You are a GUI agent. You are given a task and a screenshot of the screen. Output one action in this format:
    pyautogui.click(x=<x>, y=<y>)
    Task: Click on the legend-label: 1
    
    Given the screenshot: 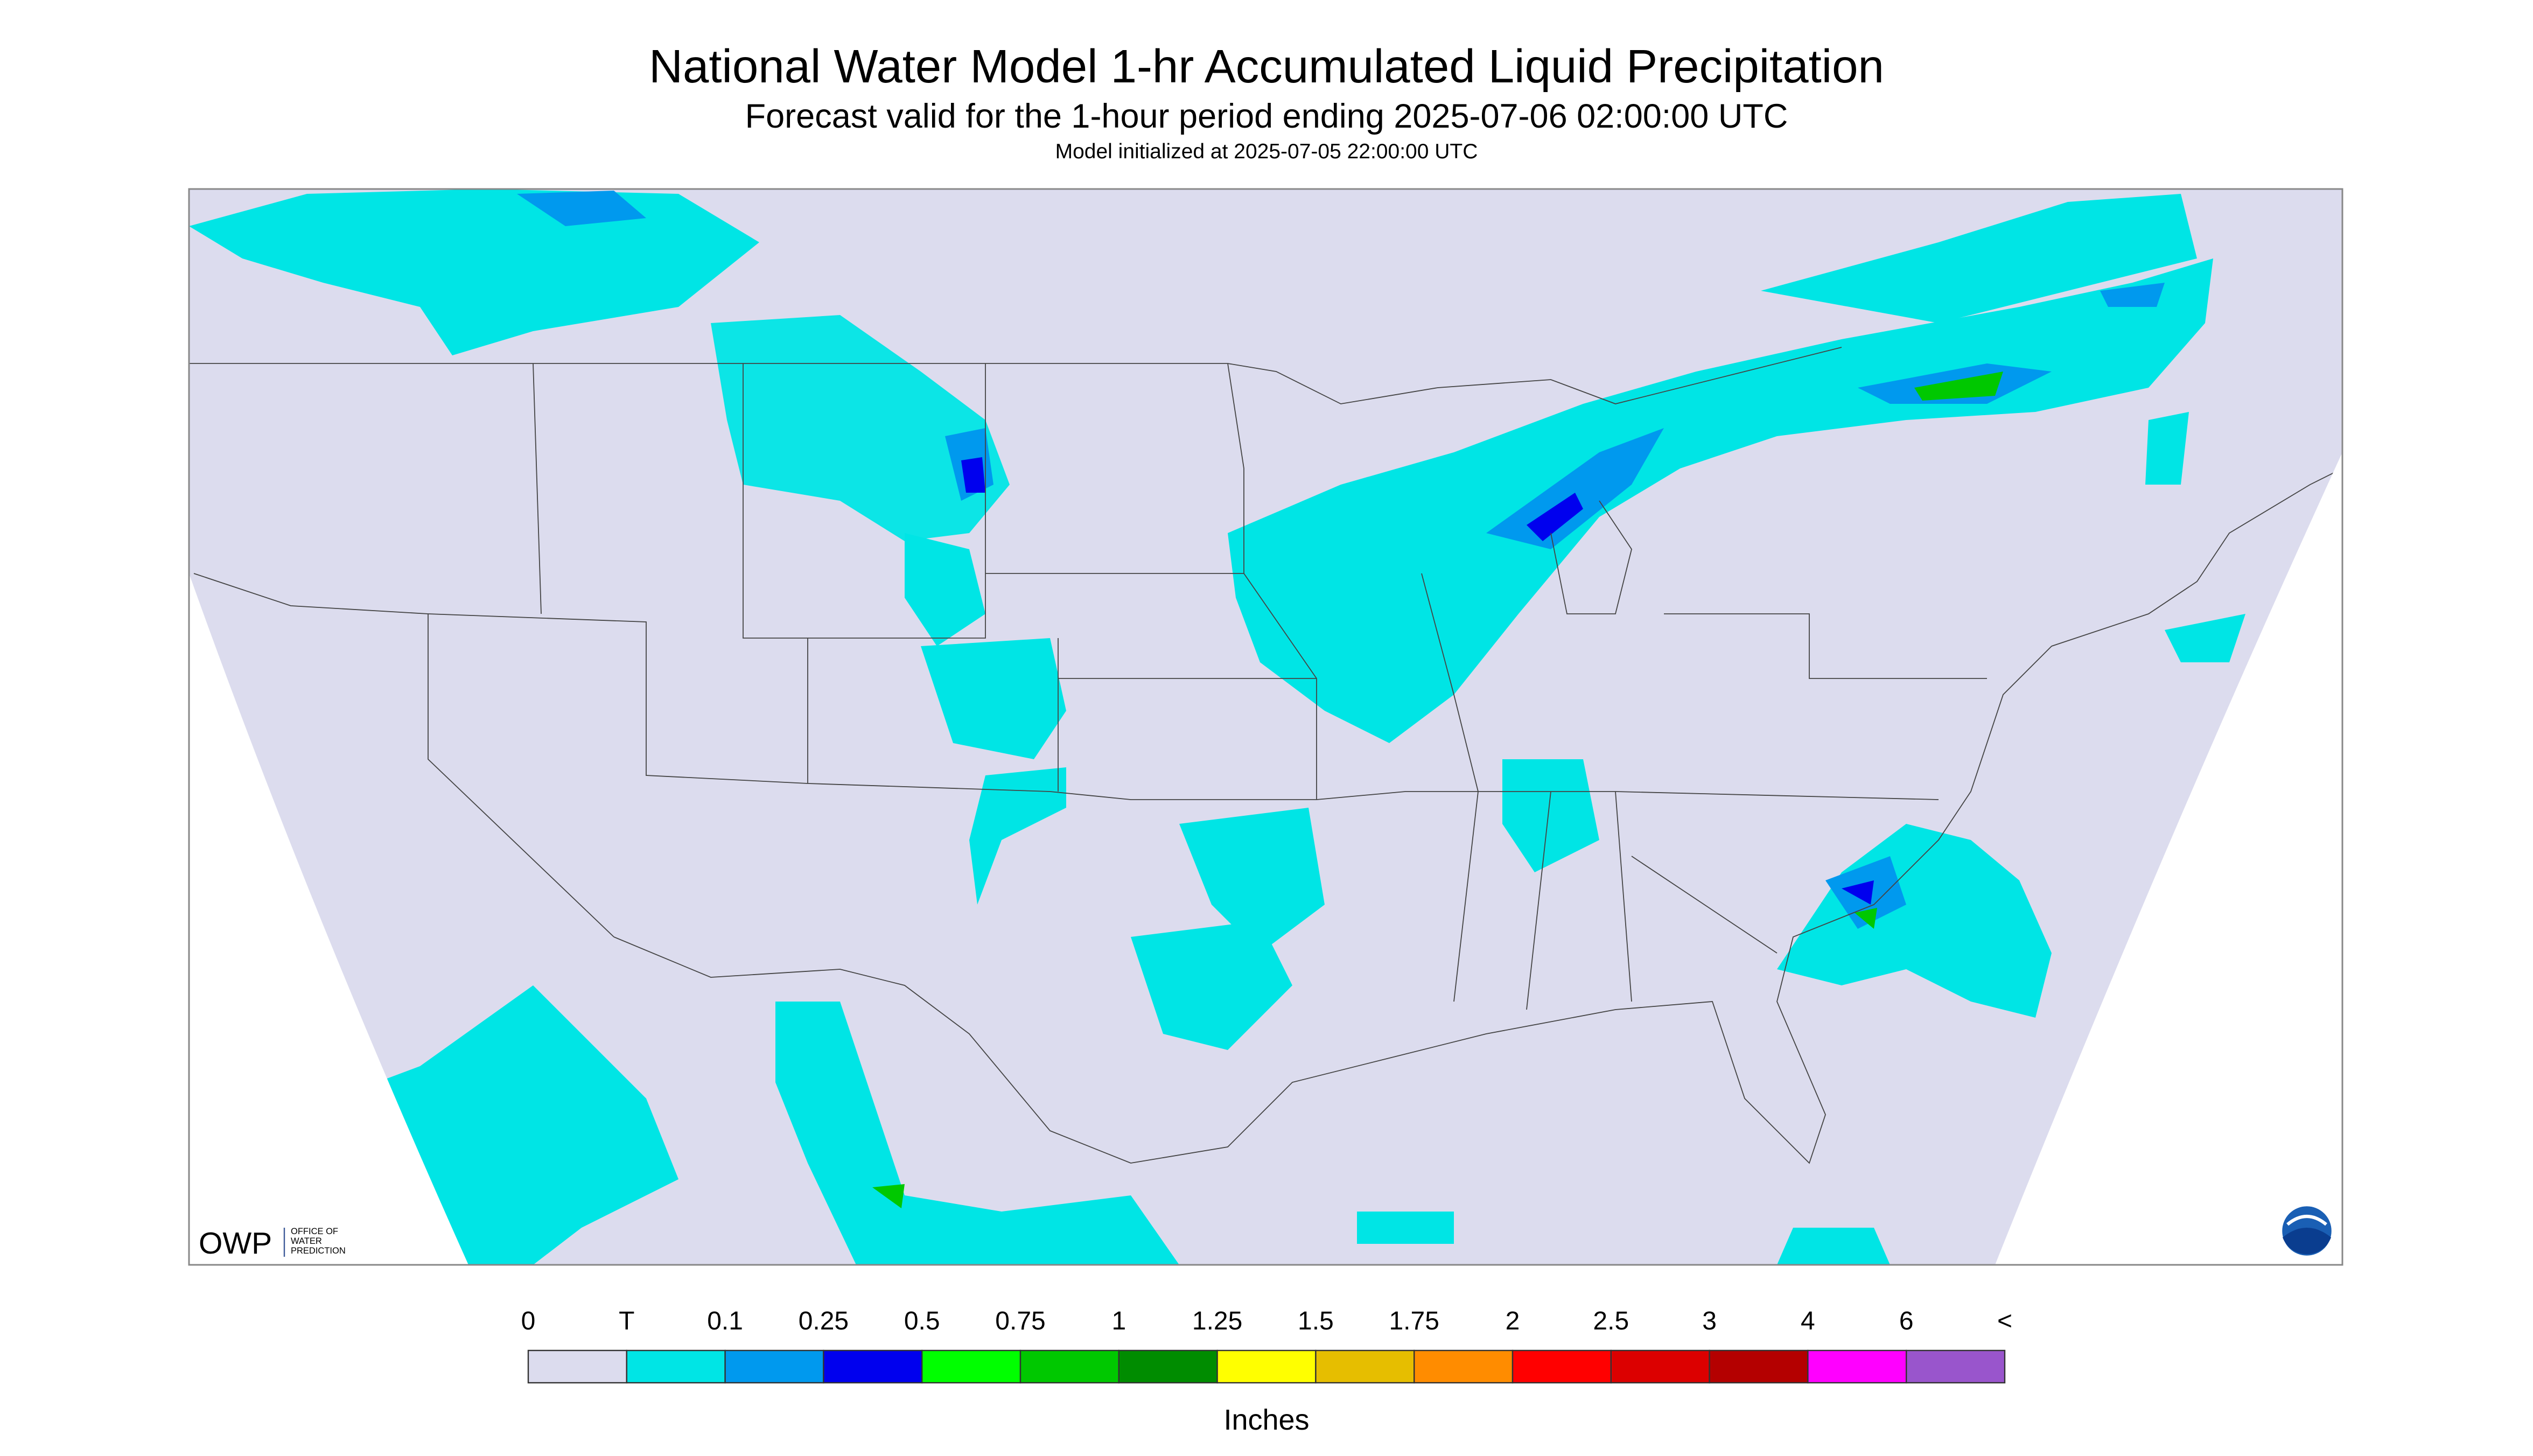 What is the action you would take?
    pyautogui.click(x=1119, y=1321)
    